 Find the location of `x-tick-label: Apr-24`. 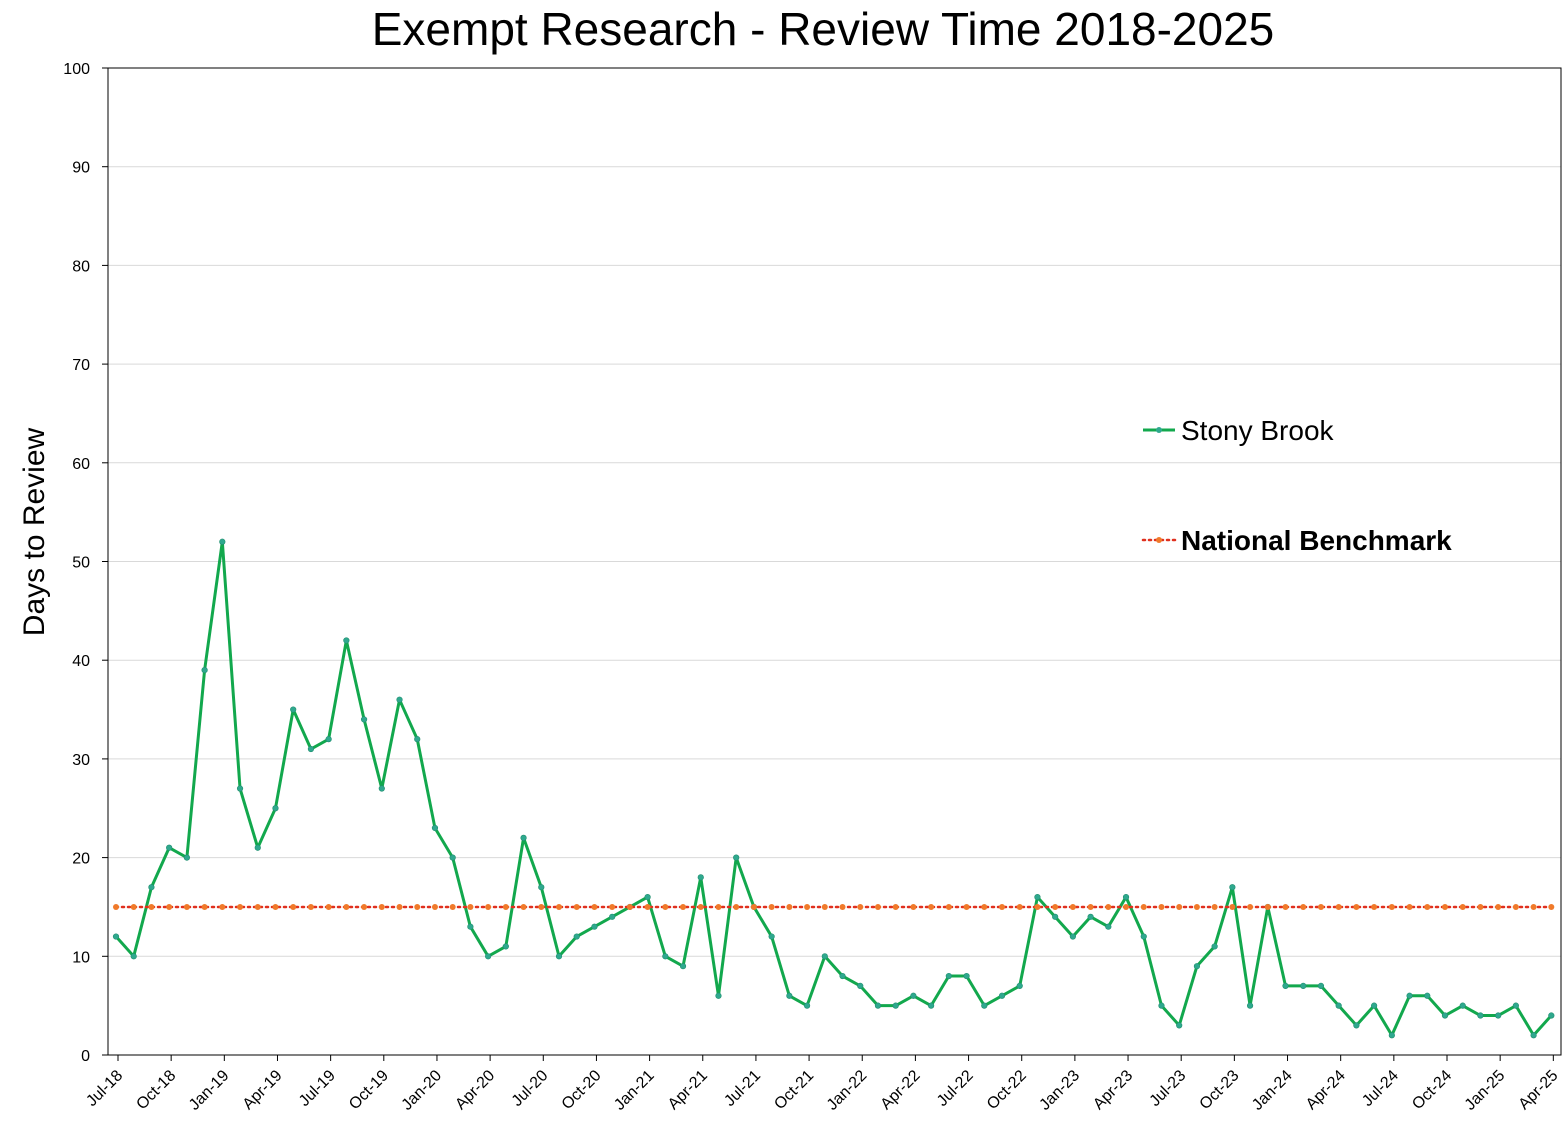

x-tick-label: Apr-24 is located at coordinates (1326, 1090).